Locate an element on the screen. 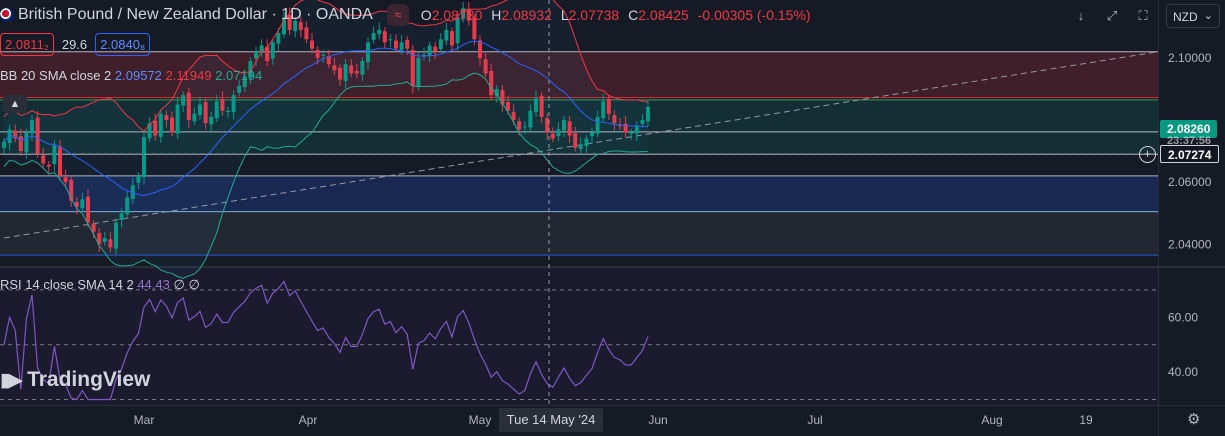 This screenshot has width=1225, height=436. price-tick-label: 2.10000 is located at coordinates (1190, 58).